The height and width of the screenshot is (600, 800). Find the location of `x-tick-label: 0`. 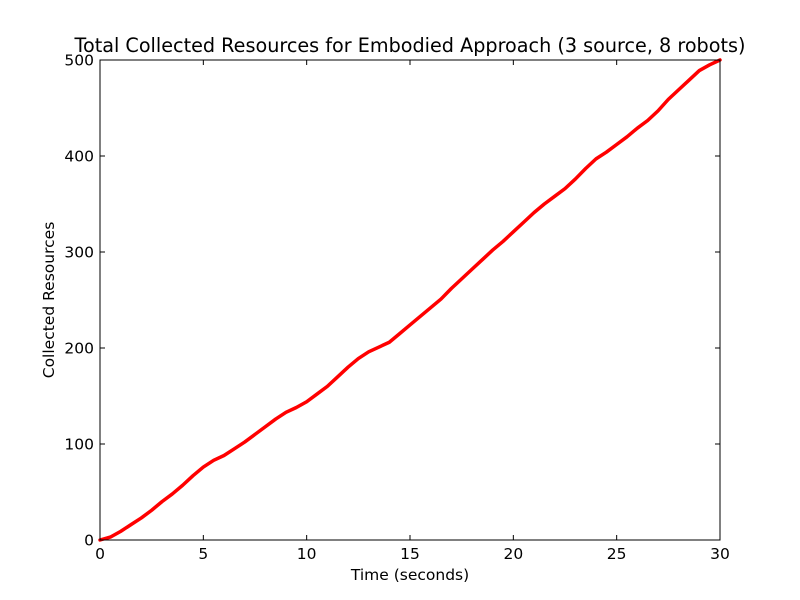

x-tick-label: 0 is located at coordinates (100, 554).